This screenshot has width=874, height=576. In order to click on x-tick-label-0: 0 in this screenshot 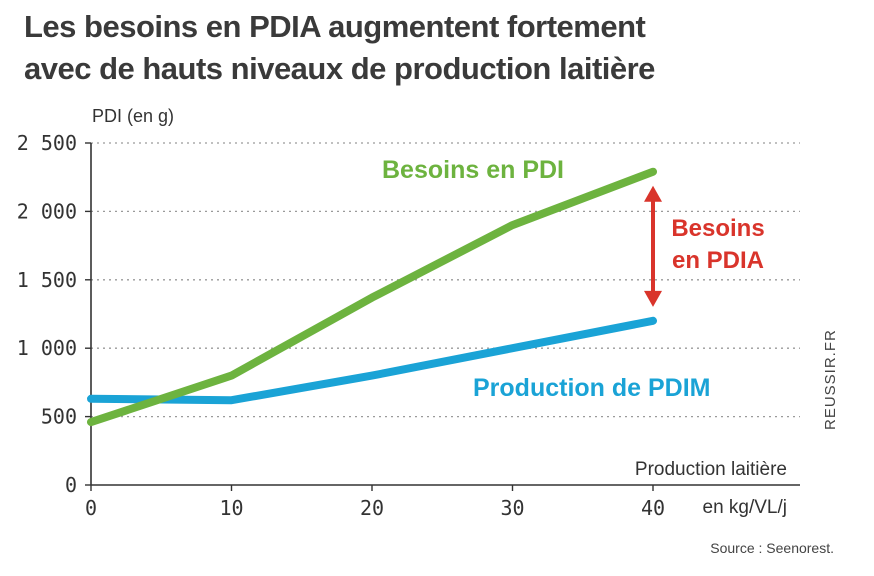, I will do `click(91, 508)`.